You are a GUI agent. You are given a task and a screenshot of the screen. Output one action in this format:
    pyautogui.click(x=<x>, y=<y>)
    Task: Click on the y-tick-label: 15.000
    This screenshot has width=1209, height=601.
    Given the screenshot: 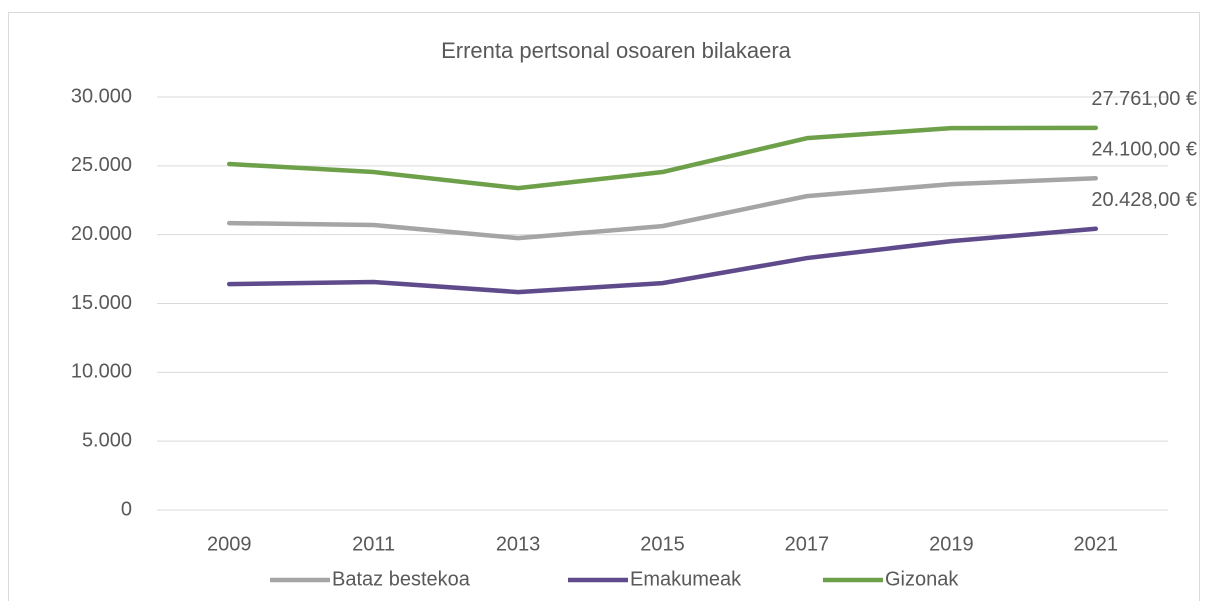 What is the action you would take?
    pyautogui.click(x=101, y=303)
    